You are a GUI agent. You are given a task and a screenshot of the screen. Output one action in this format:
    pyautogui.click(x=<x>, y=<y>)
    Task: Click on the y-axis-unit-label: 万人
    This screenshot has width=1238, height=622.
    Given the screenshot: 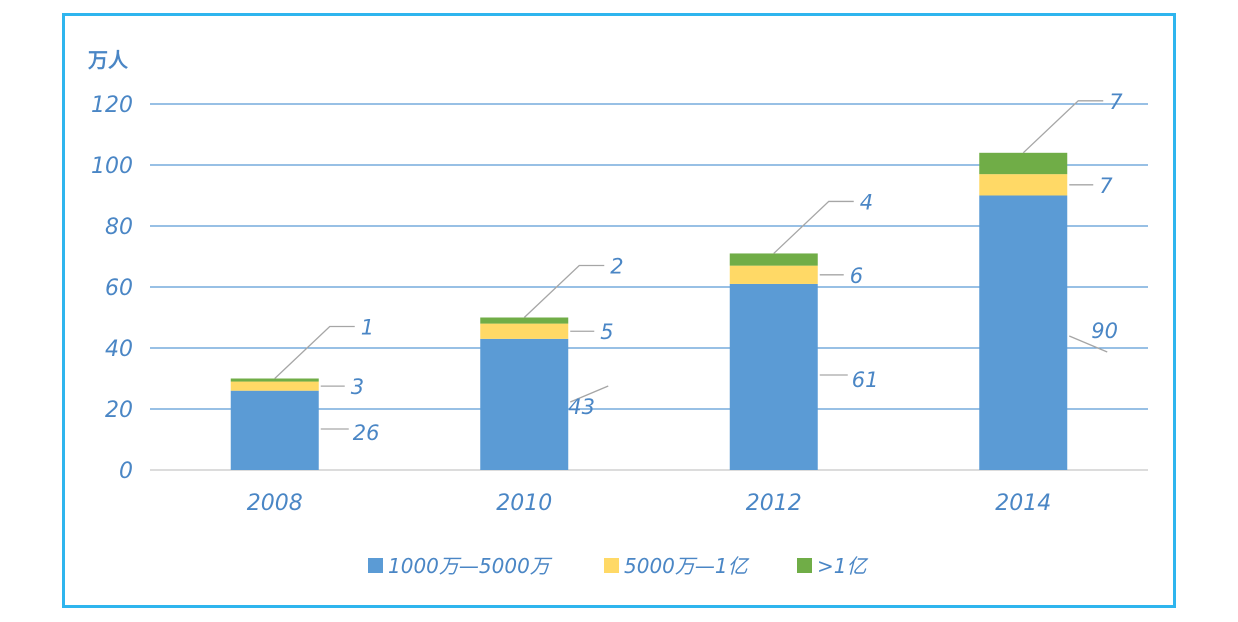 What is the action you would take?
    pyautogui.click(x=108, y=60)
    